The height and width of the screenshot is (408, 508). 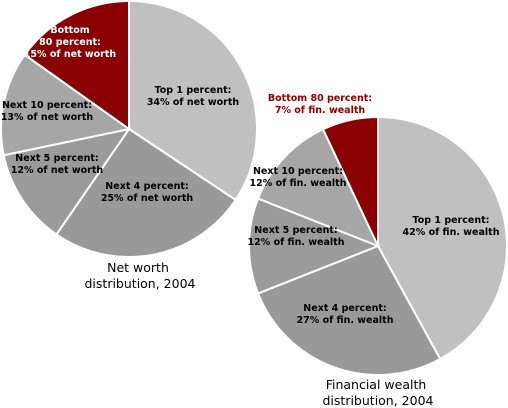 What do you see at coordinates (376, 384) in the screenshot?
I see `financial-wealth-title-line1: Financial wealth` at bounding box center [376, 384].